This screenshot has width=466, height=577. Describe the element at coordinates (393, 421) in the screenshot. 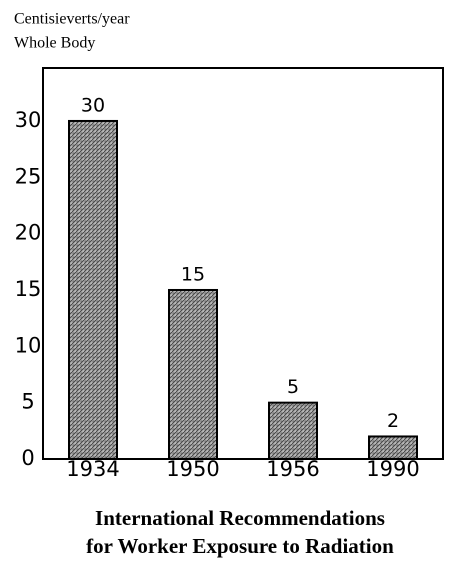

I see `data-label: 2` at that location.